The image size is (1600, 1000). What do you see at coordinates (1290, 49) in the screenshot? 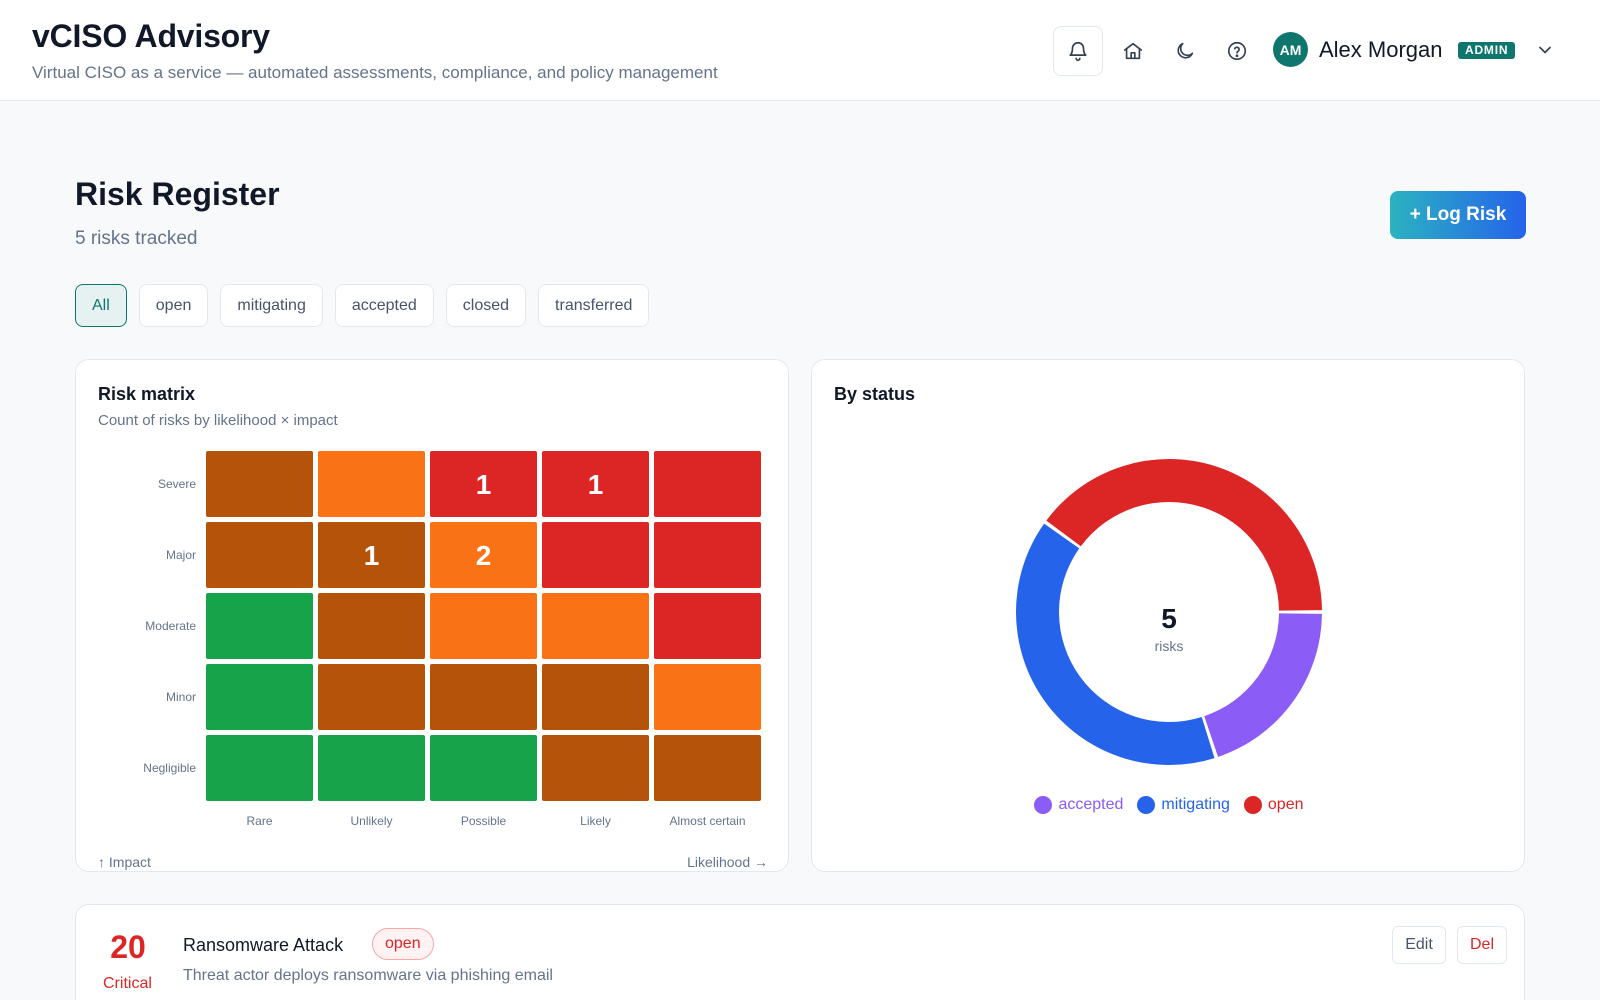
I see `avatar: AM` at bounding box center [1290, 49].